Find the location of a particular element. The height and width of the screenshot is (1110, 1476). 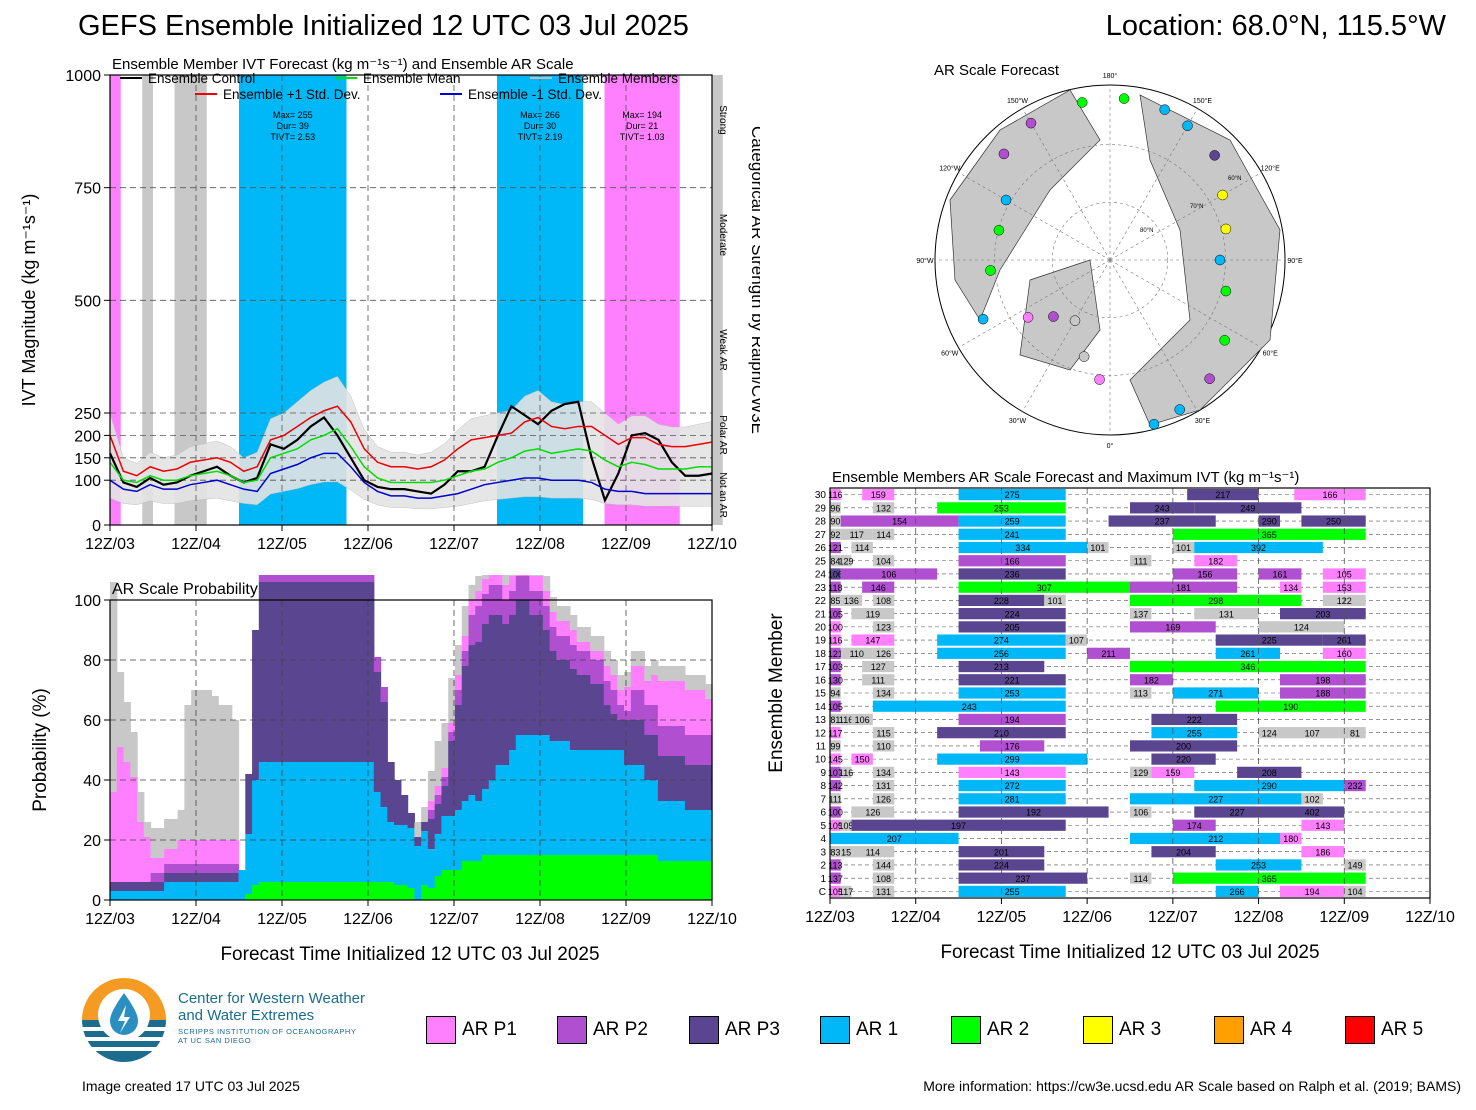

ar-event-label: Max= 255 is located at coordinates (293, 115).